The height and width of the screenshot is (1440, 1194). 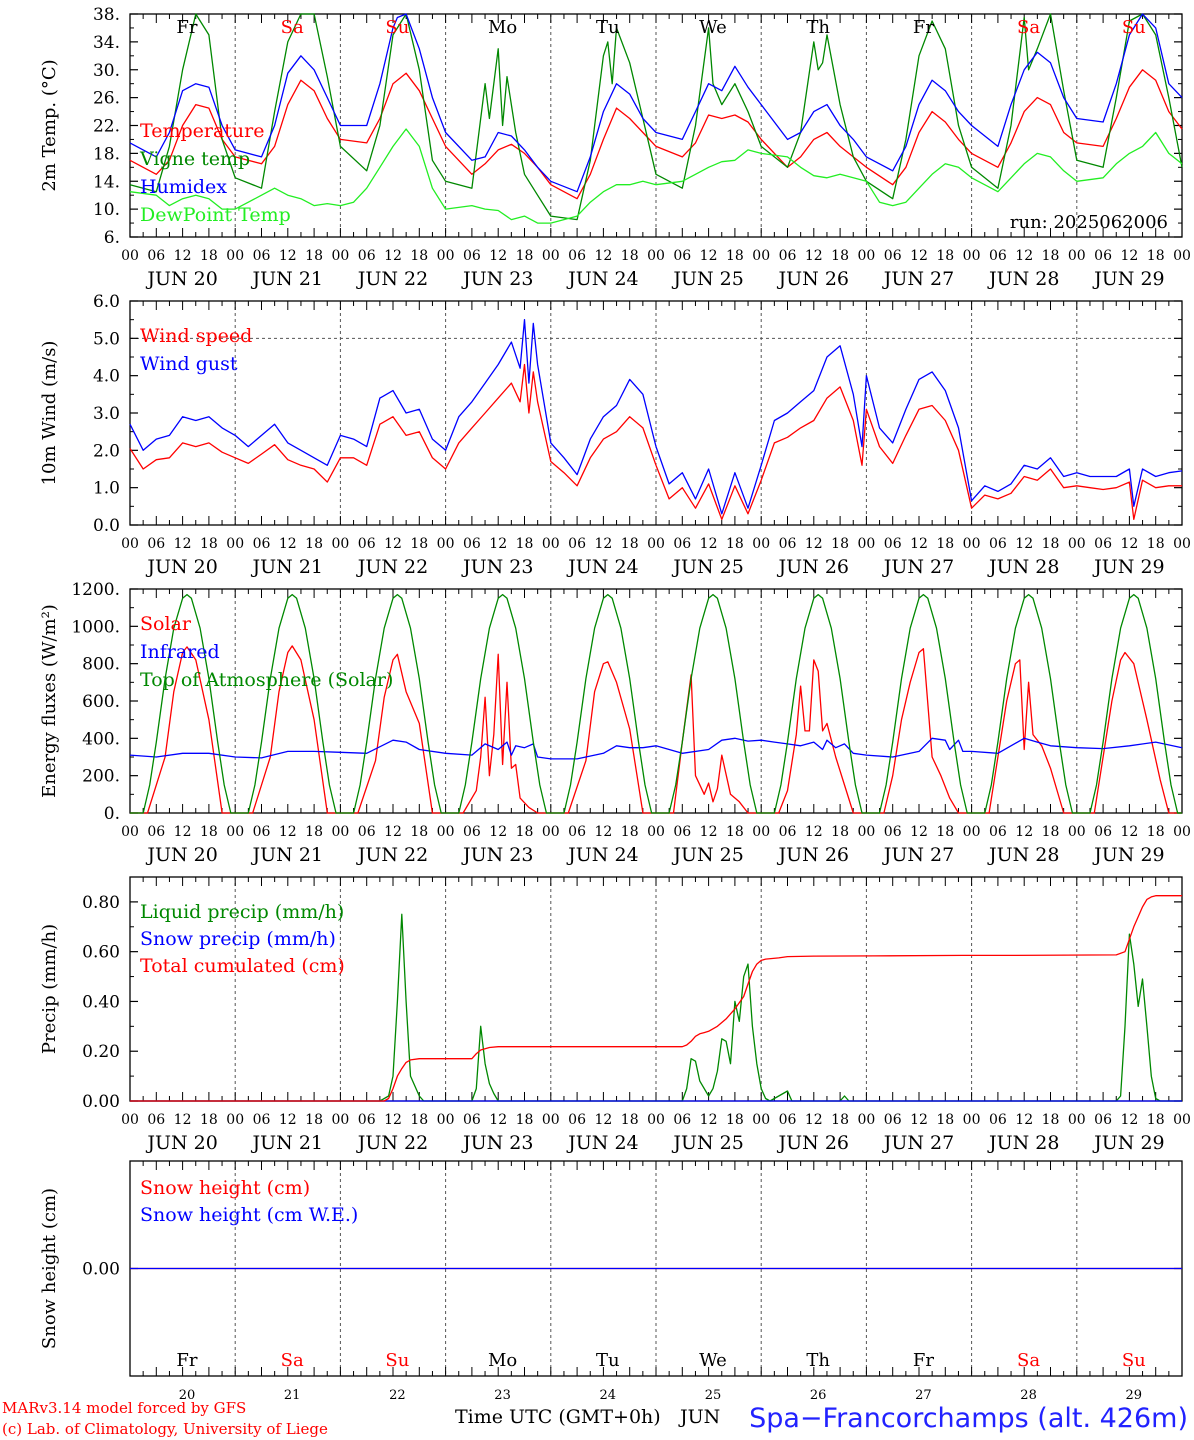 I want to click on day-number-label: 22, so click(x=397, y=1395).